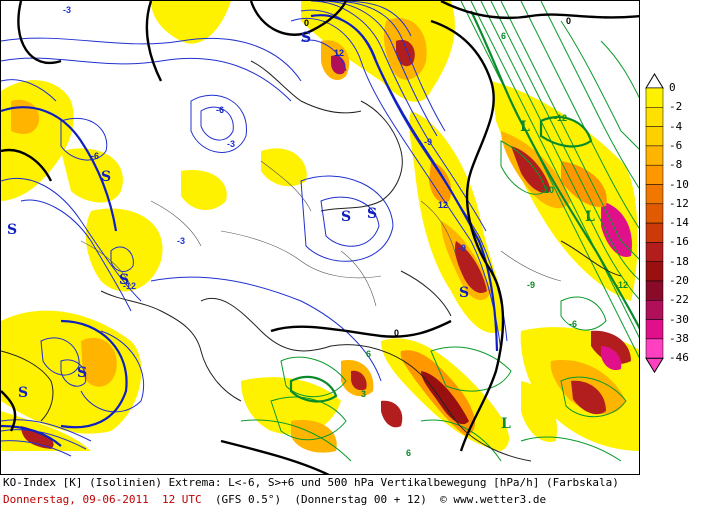 The height and width of the screenshot is (513, 704). I want to click on model-info: (GFS 0.5°) (Donnerstag 00 + 12), so click(320, 499).